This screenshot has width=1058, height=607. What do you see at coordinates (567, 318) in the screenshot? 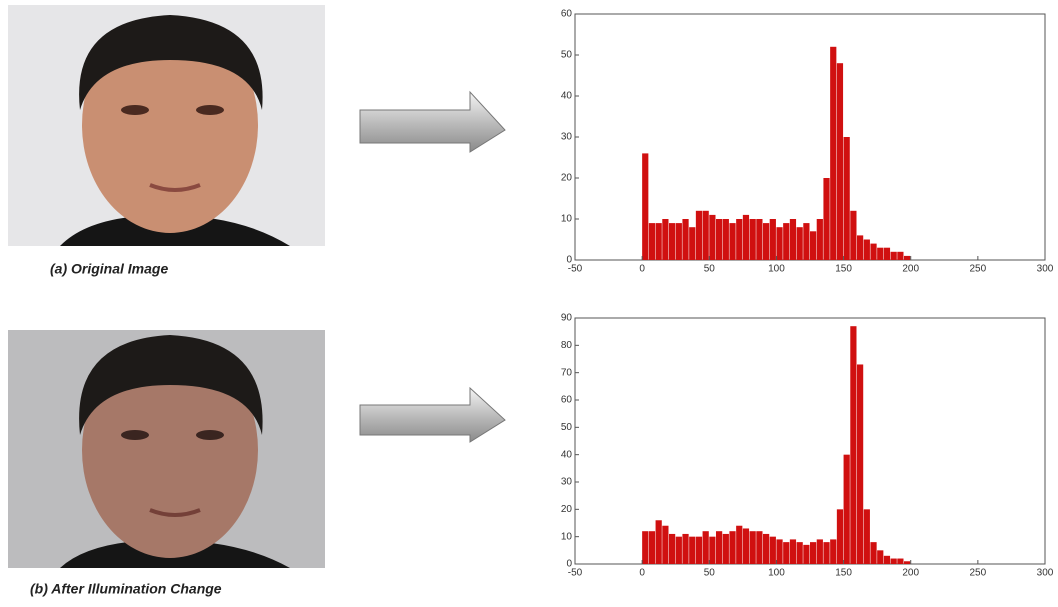
I see `y-tick-label: 90` at bounding box center [567, 318].